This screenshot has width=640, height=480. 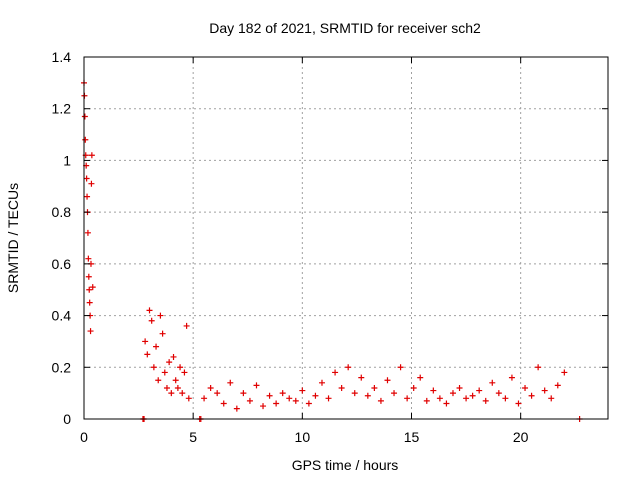 What do you see at coordinates (62, 212) in the screenshot?
I see `y-tick-label: 0.8` at bounding box center [62, 212].